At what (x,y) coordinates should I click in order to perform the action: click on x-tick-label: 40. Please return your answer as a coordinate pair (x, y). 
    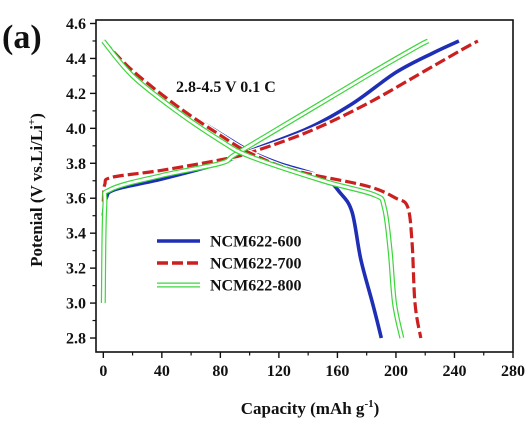
    Looking at the image, I should click on (162, 371).